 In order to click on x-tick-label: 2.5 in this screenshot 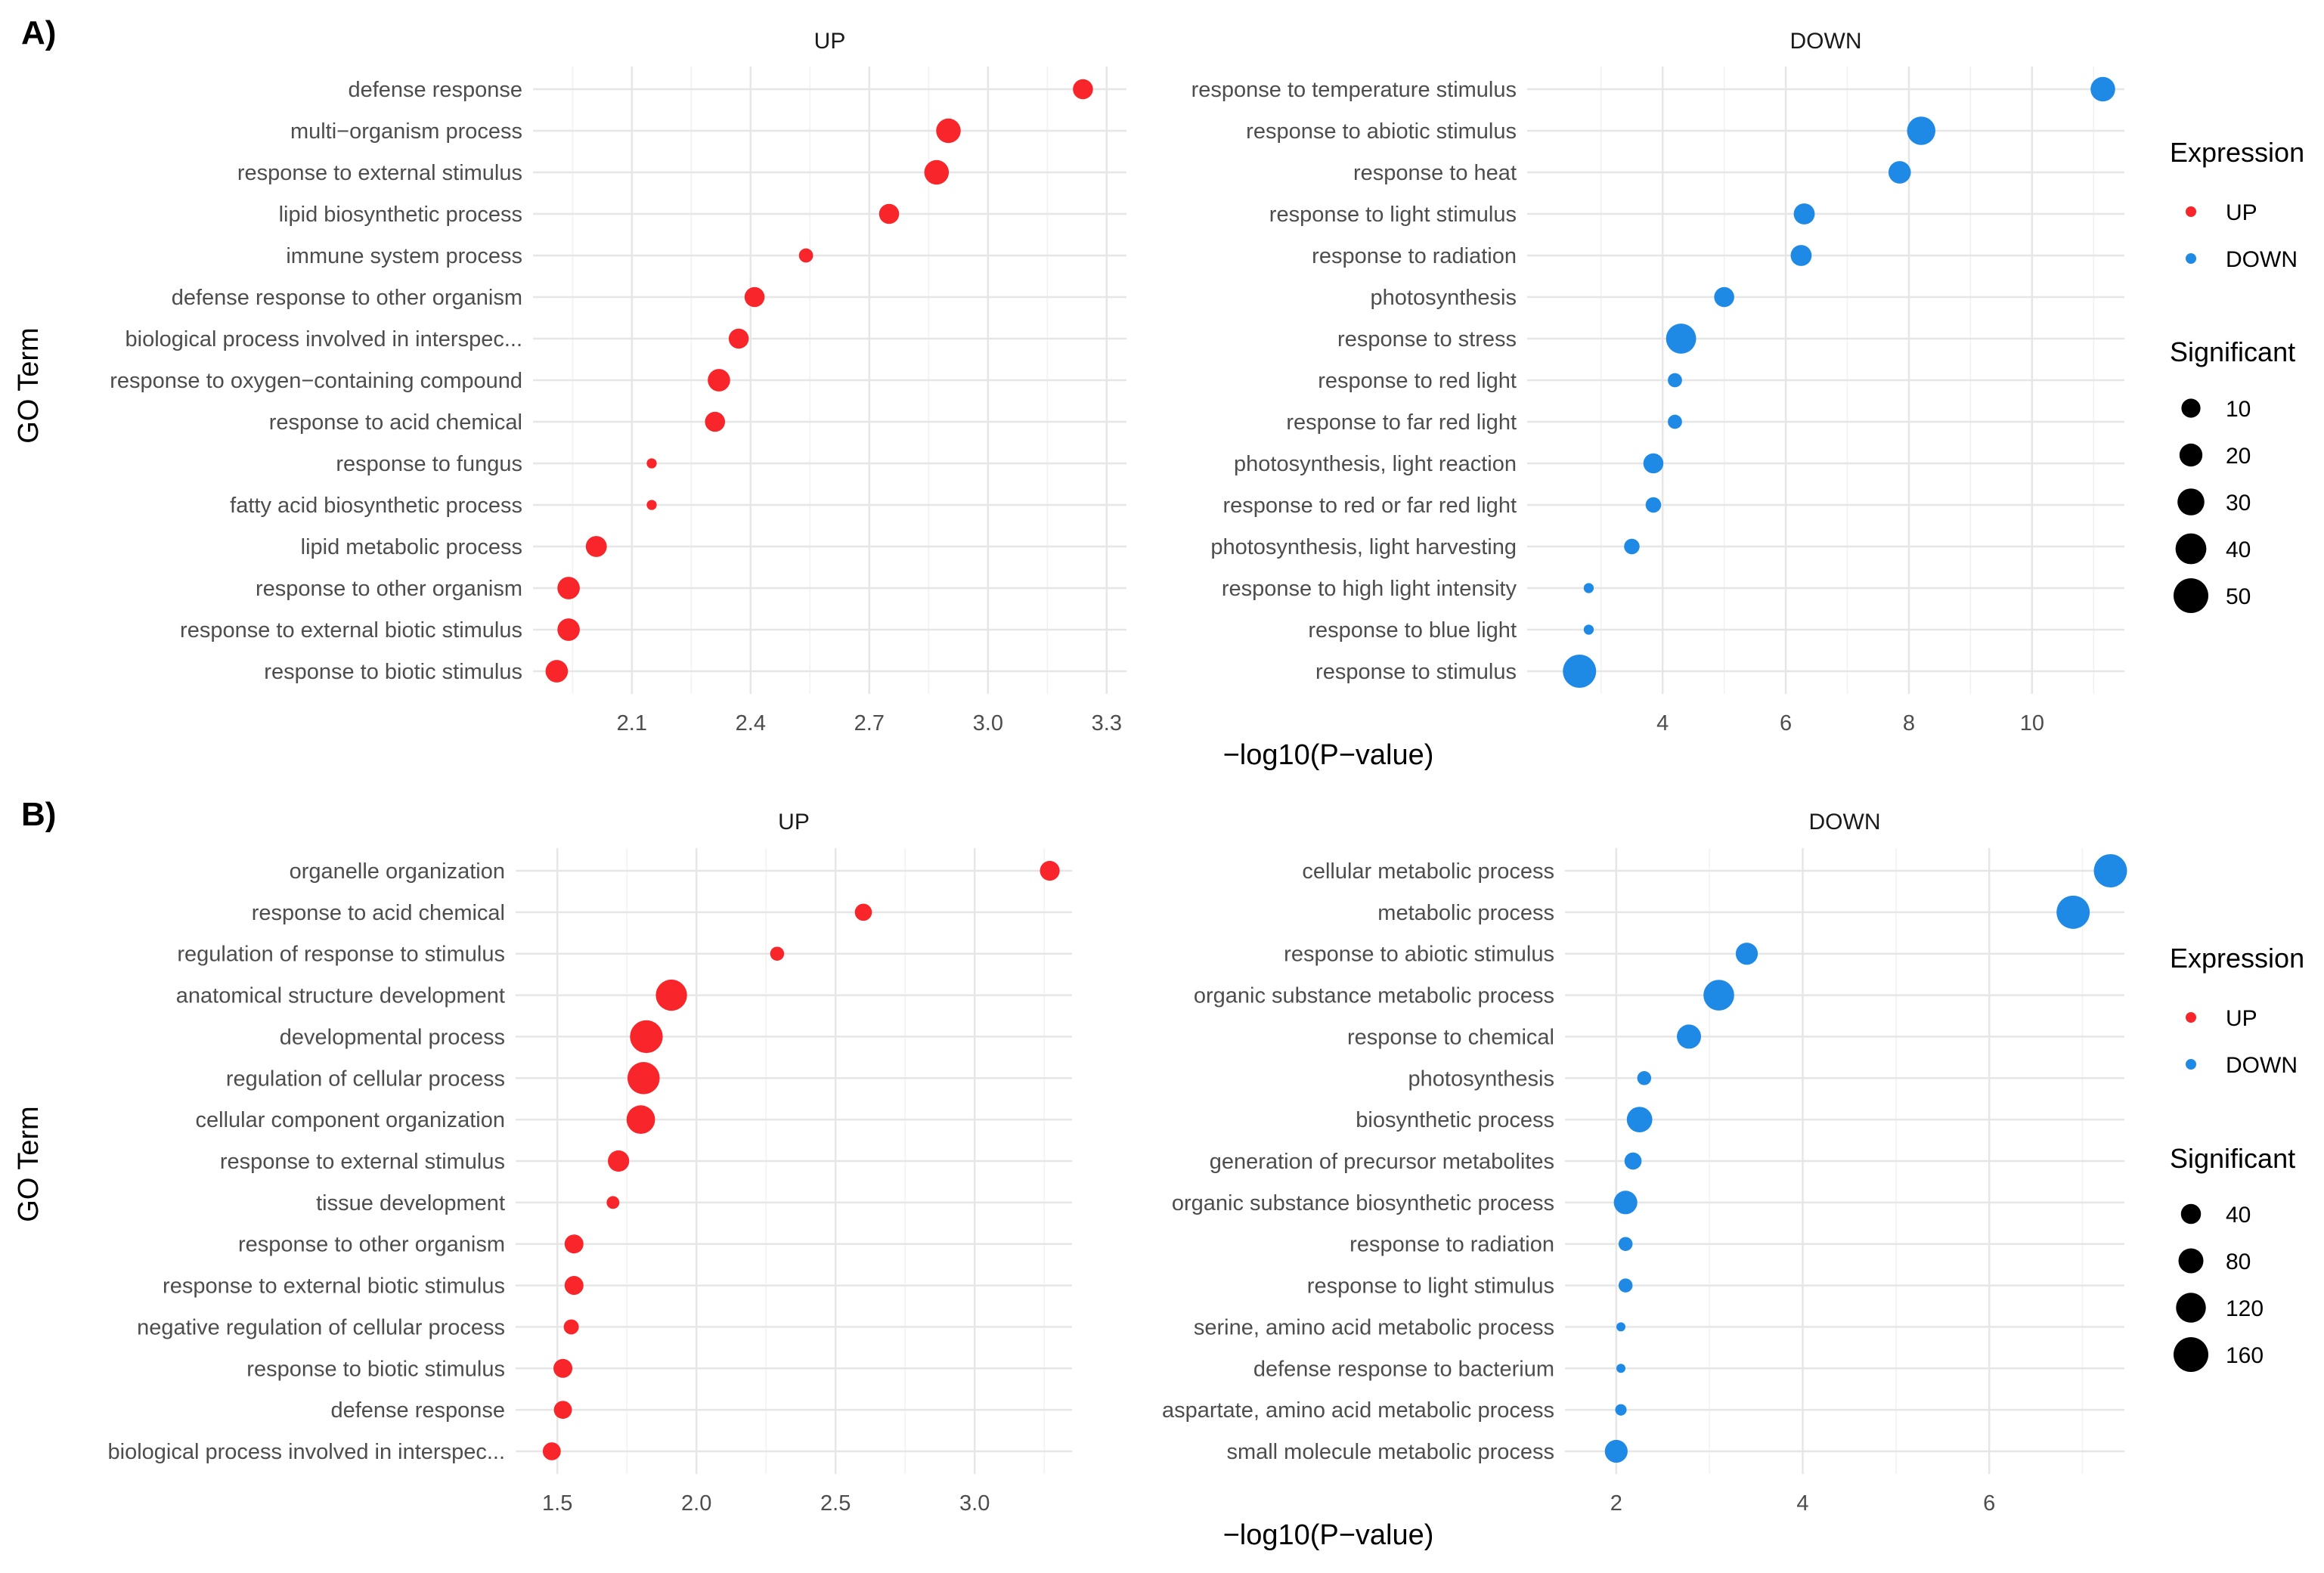, I will do `click(835, 1504)`.